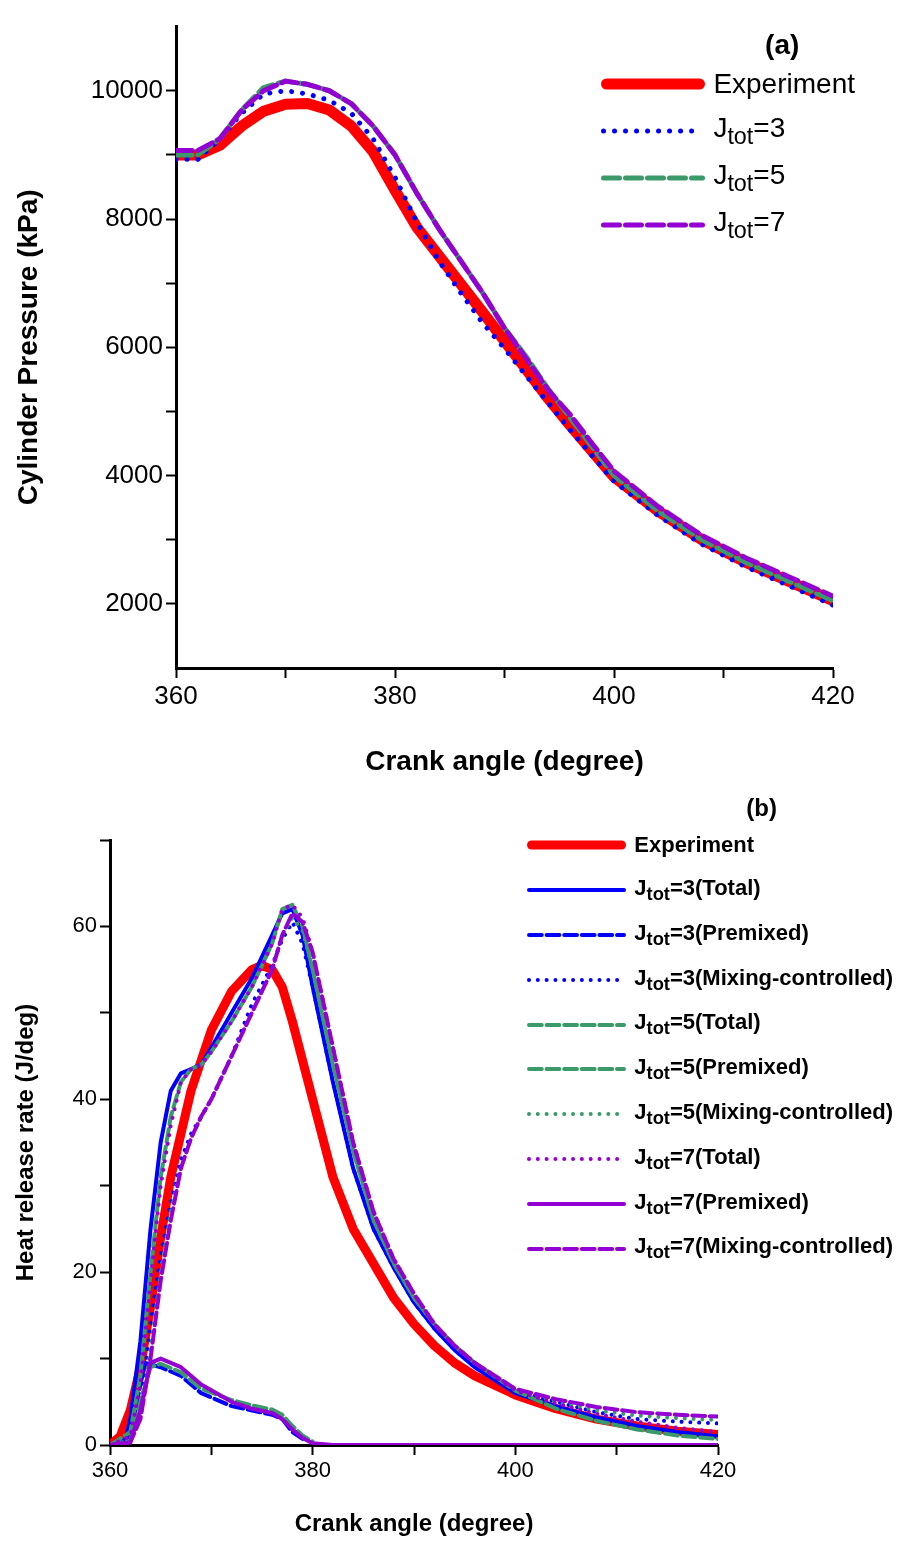 The image size is (903, 1546). I want to click on y-tick-label: 20, so click(84, 1271).